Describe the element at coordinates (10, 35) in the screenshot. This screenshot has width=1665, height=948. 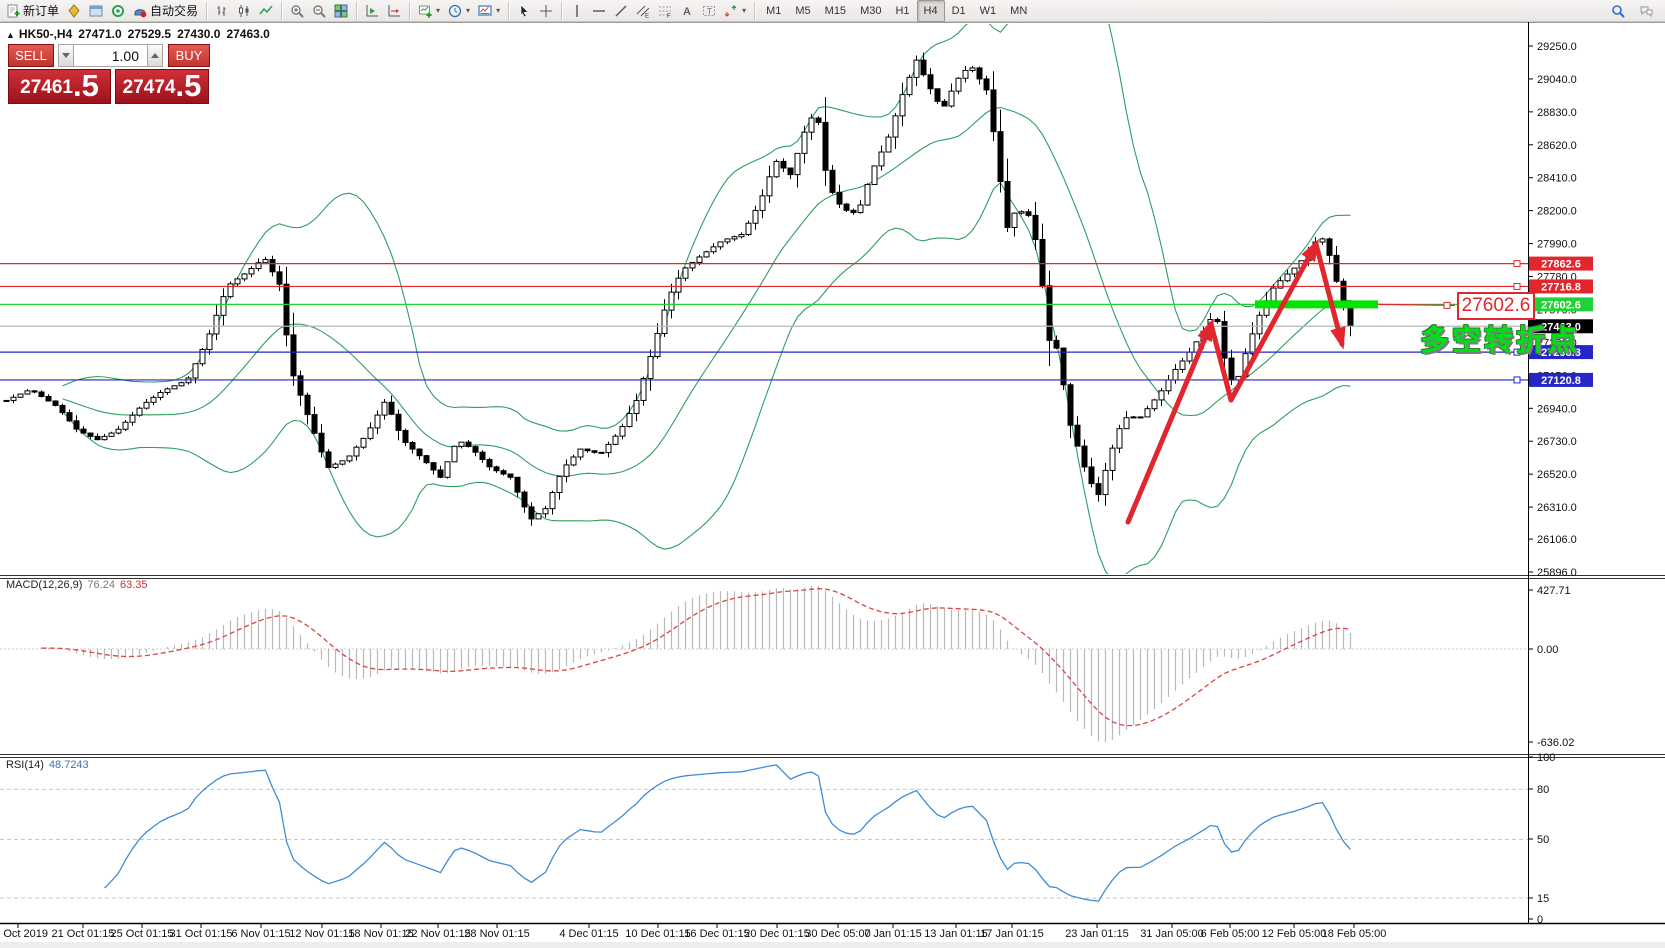
I see `collapse-icon: ▲` at that location.